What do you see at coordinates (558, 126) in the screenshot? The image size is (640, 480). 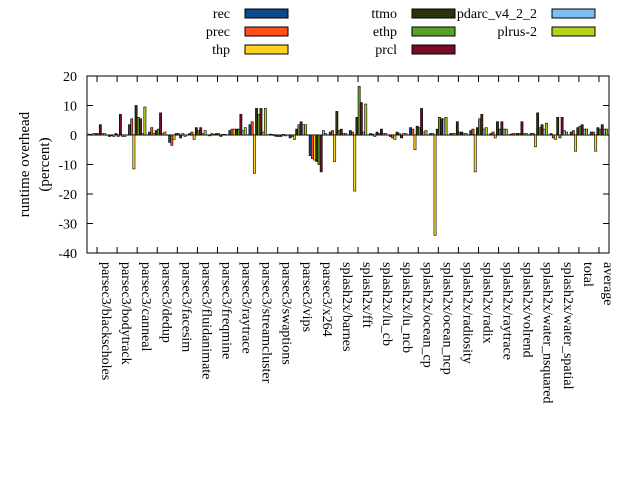 I see `bar-ttmo-splash2x-water-spatial` at bounding box center [558, 126].